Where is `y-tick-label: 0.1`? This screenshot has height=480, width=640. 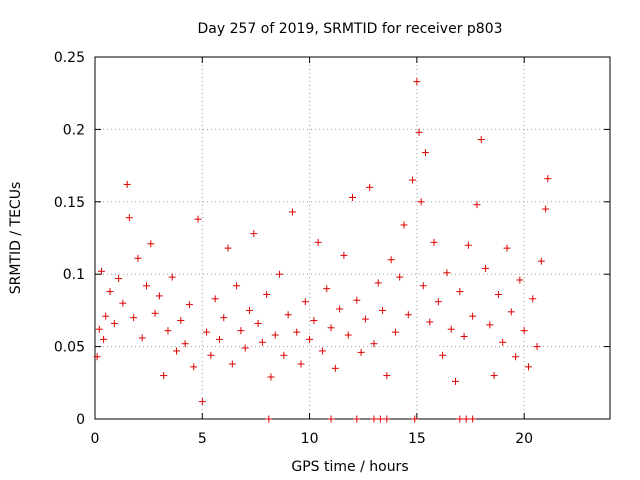
y-tick-label: 0.1 is located at coordinates (74, 275).